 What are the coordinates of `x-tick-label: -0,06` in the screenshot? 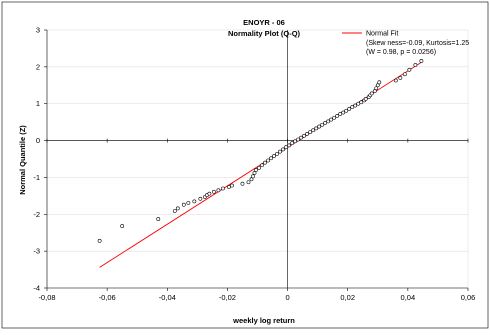 It's located at (107, 297).